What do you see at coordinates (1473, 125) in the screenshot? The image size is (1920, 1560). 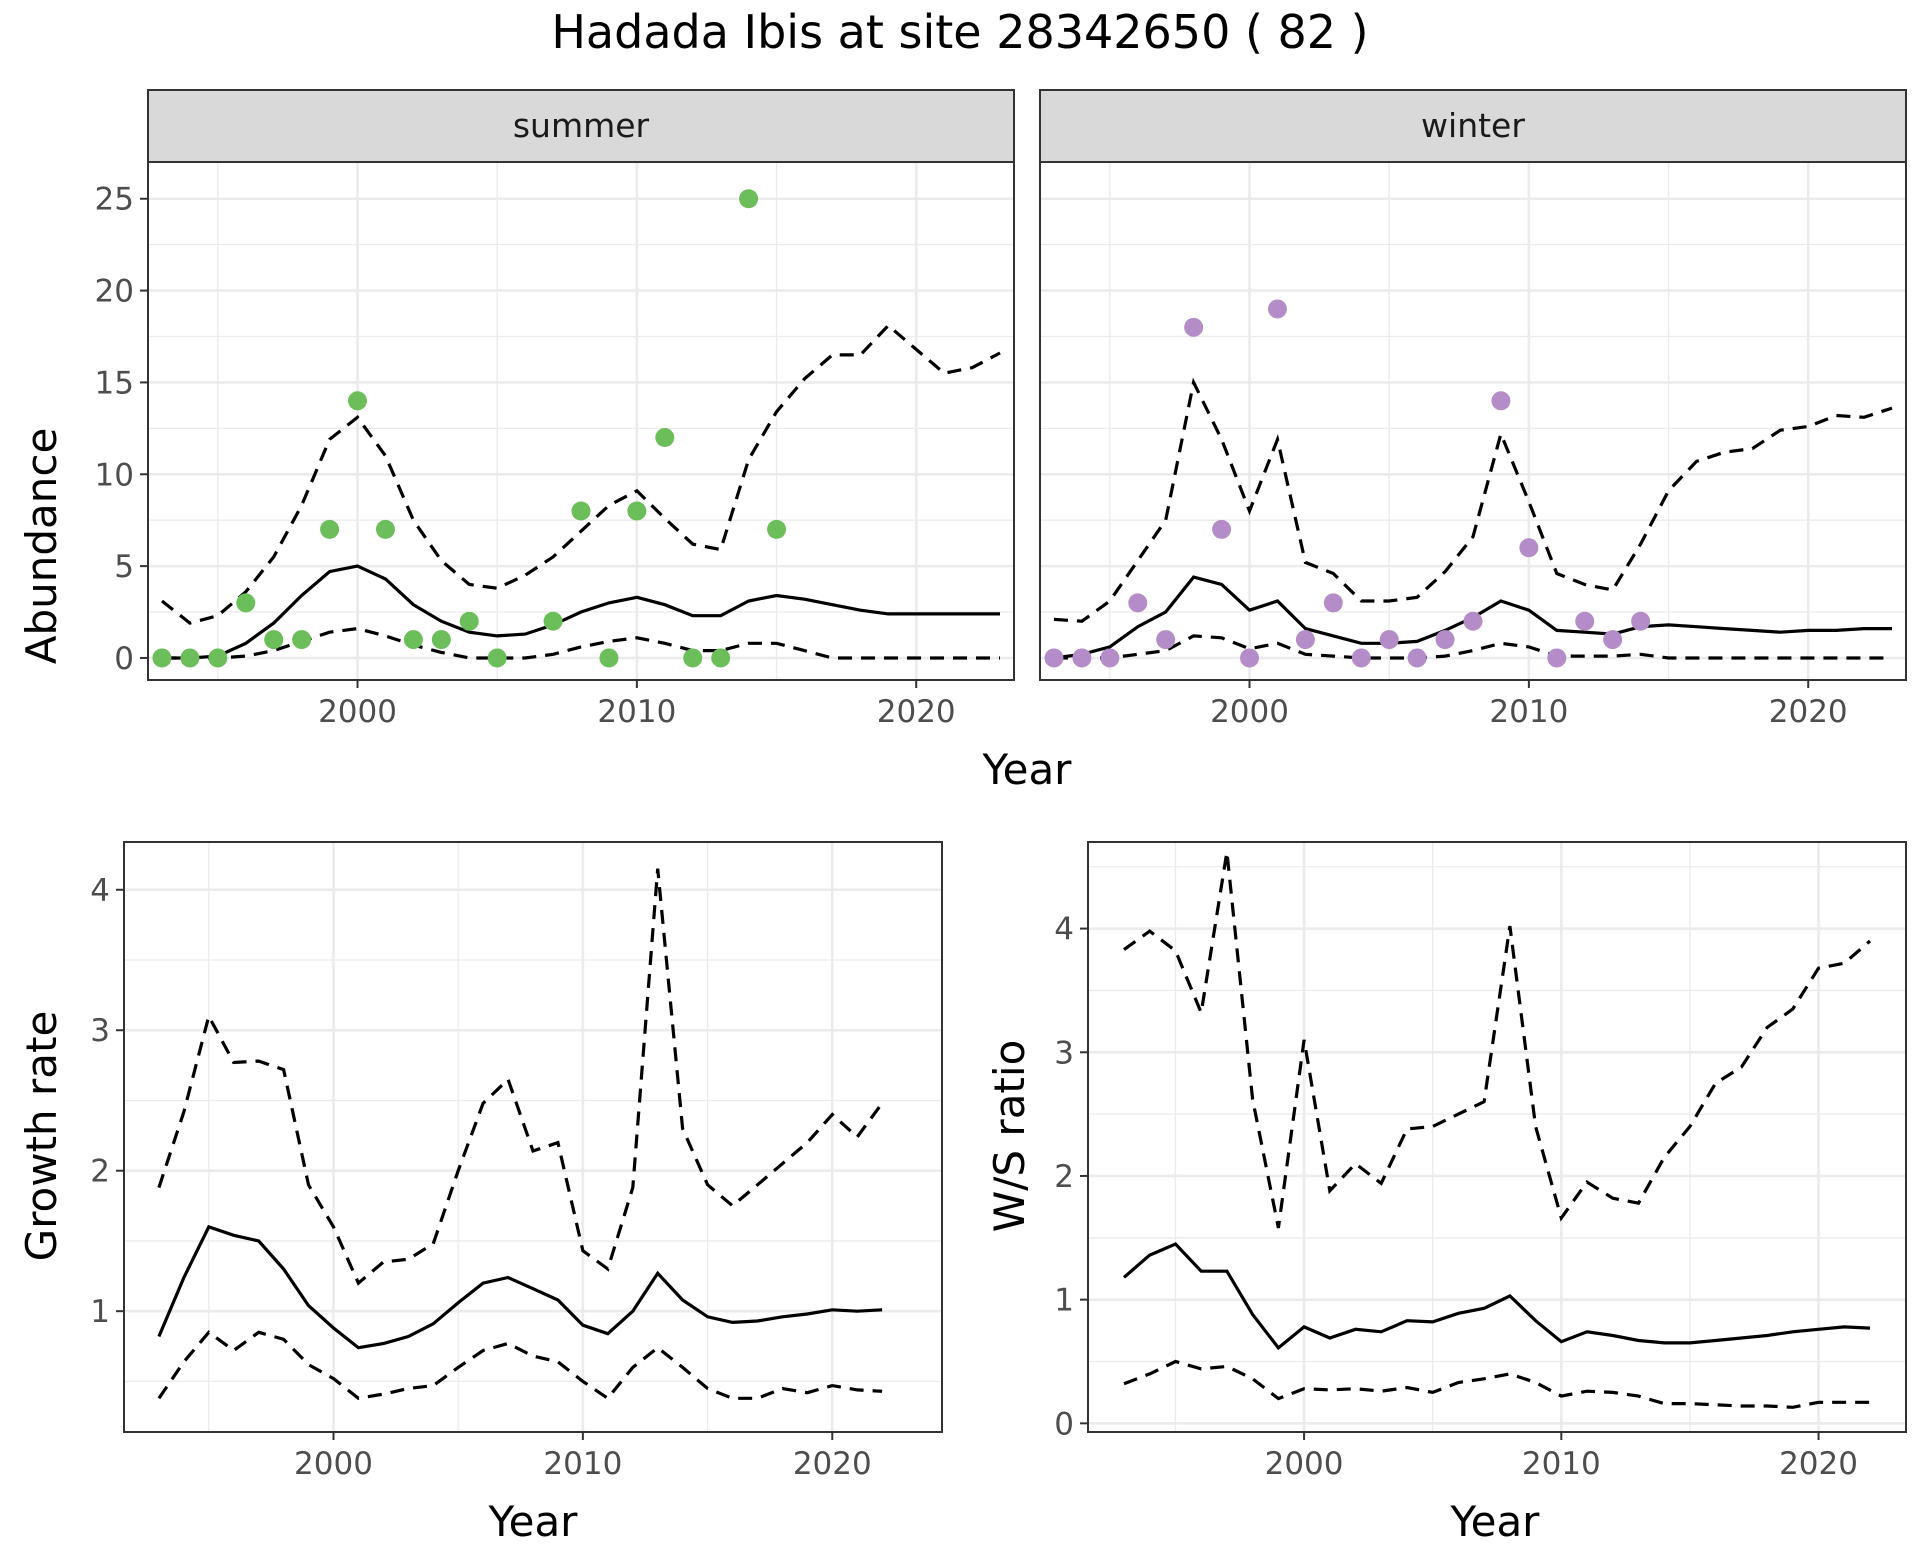 I see `strip-label-winter: winter` at bounding box center [1473, 125].